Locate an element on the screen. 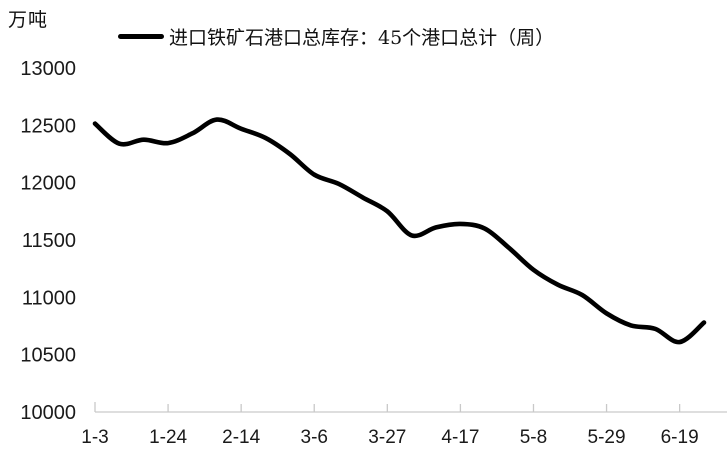  x-axis-label: 1-24 is located at coordinates (168, 437).